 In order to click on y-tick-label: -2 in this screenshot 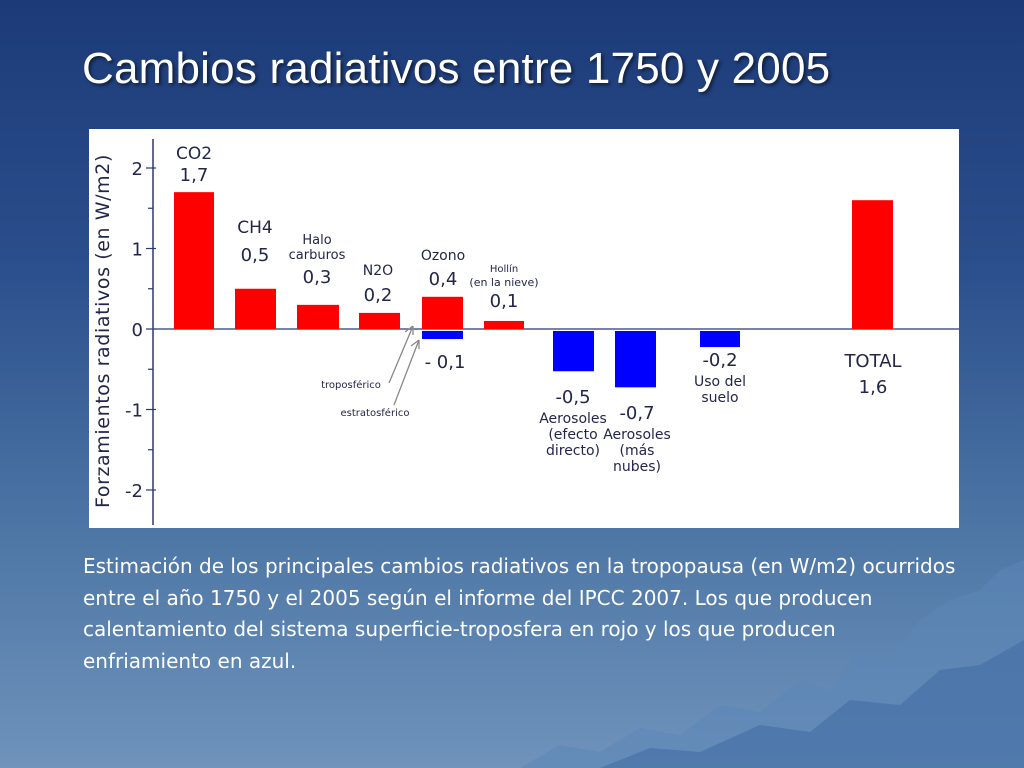, I will do `click(134, 491)`.